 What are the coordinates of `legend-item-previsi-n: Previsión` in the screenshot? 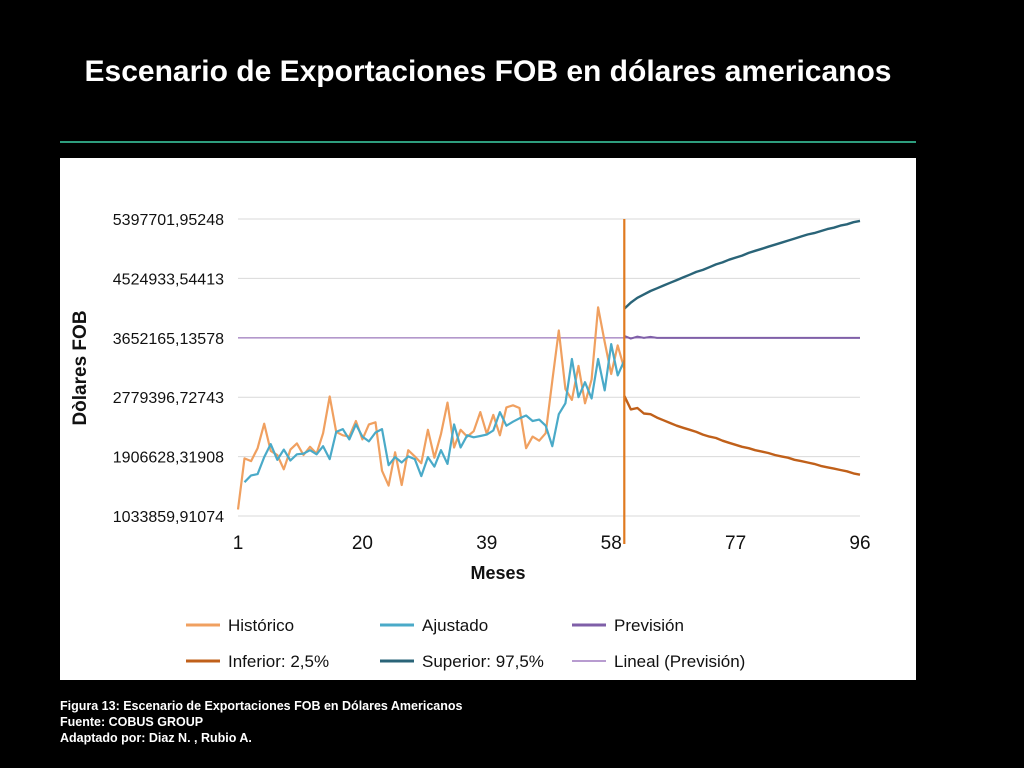 It's located at (628, 625).